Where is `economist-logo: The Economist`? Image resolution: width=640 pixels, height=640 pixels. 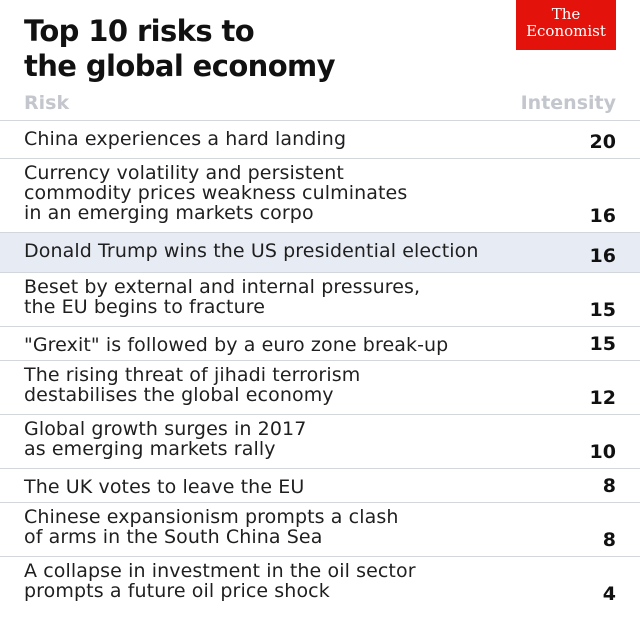
economist-logo: The Economist is located at coordinates (566, 25).